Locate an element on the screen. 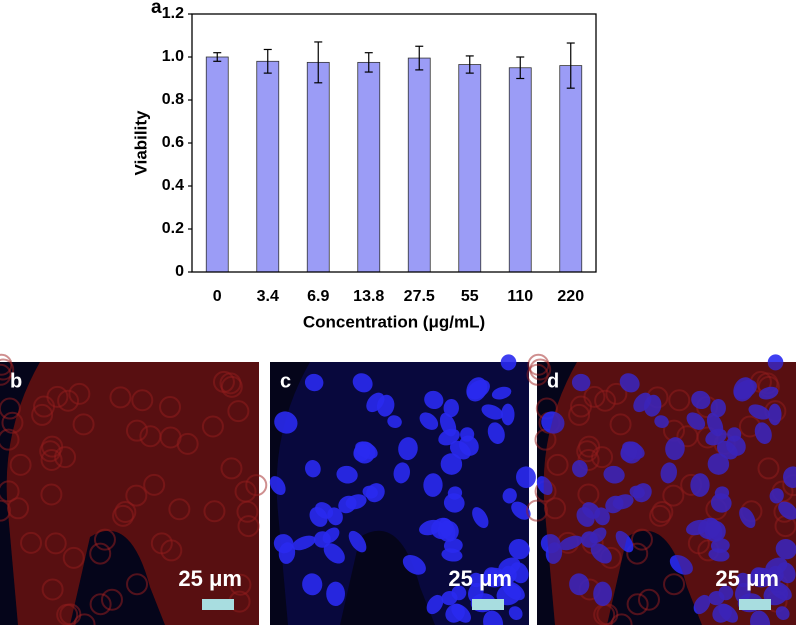  y-tick-label: 1.2 is located at coordinates (173, 13).